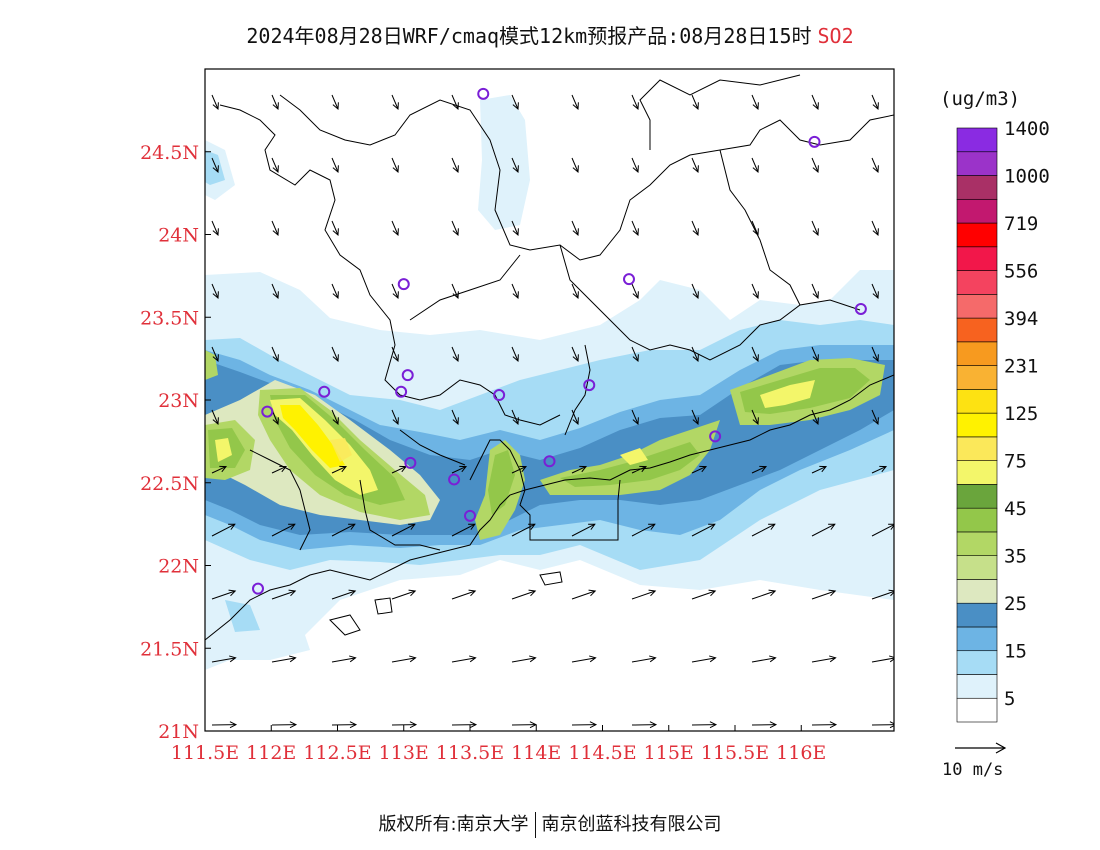 The image size is (1100, 850). What do you see at coordinates (631, 824) in the screenshot?
I see `footer-right: 南京创蓝科技有限公司` at bounding box center [631, 824].